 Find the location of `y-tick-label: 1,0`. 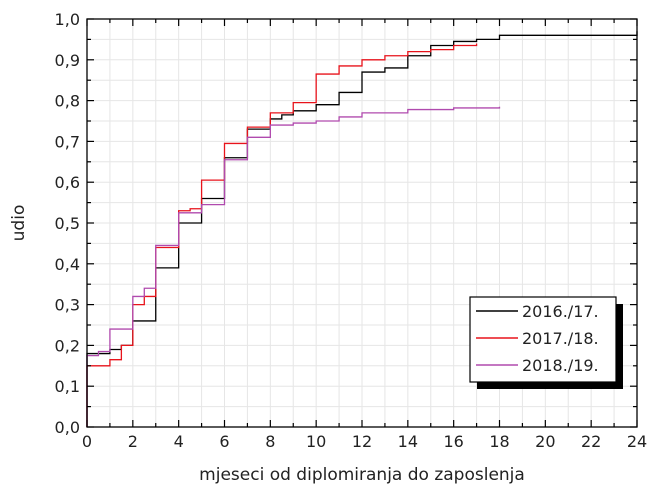

y-tick-label: 1,0 is located at coordinates (67, 19).